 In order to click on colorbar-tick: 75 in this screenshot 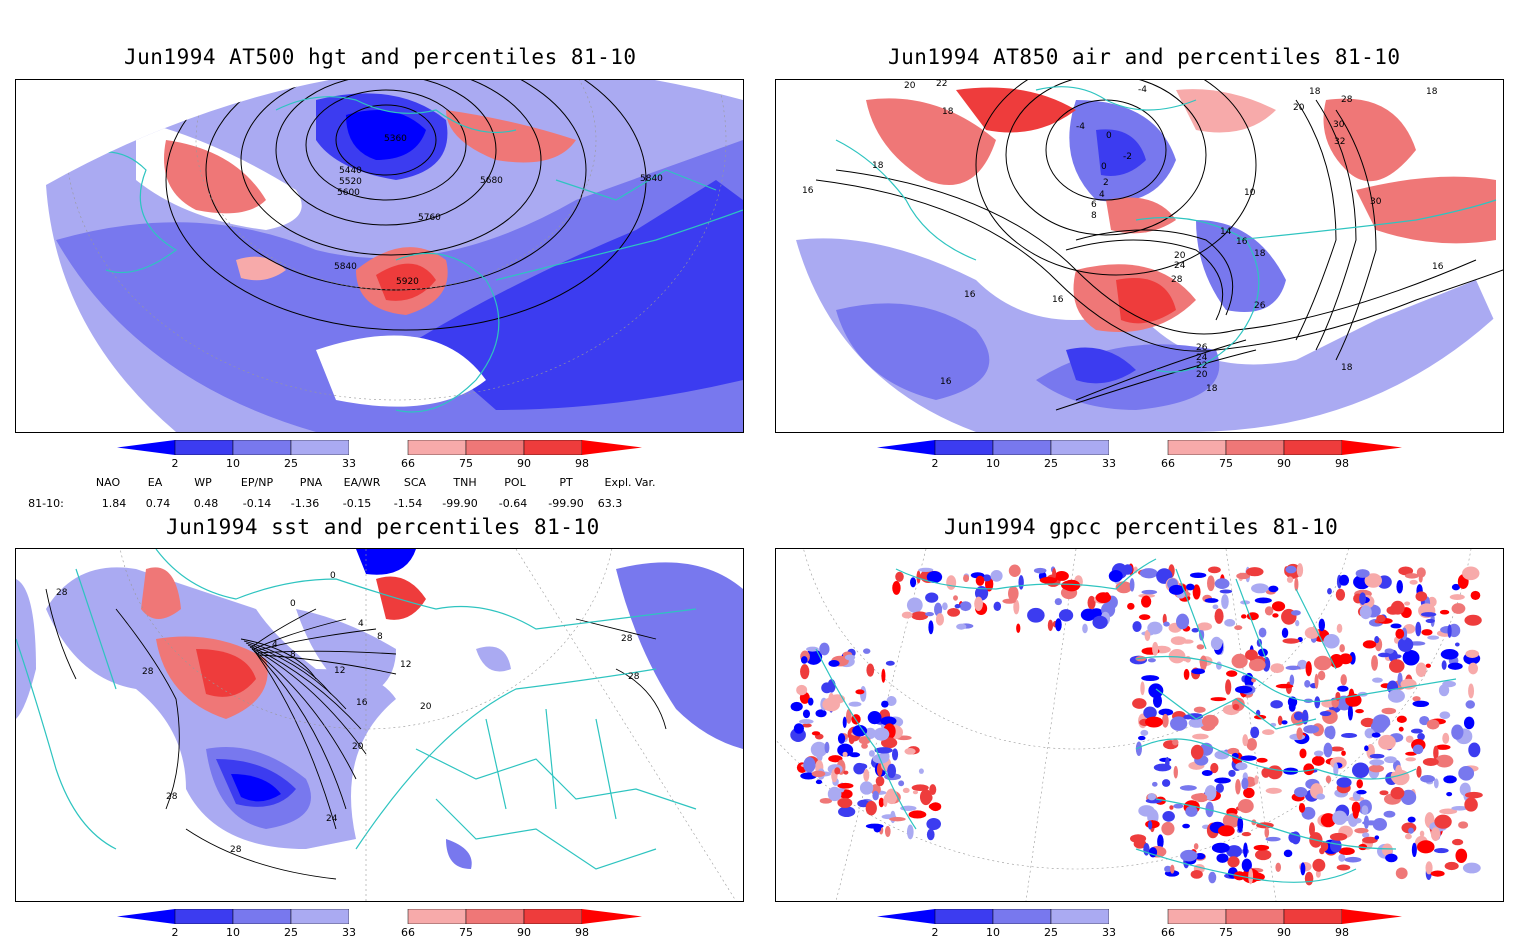, I will do `click(466, 932)`.